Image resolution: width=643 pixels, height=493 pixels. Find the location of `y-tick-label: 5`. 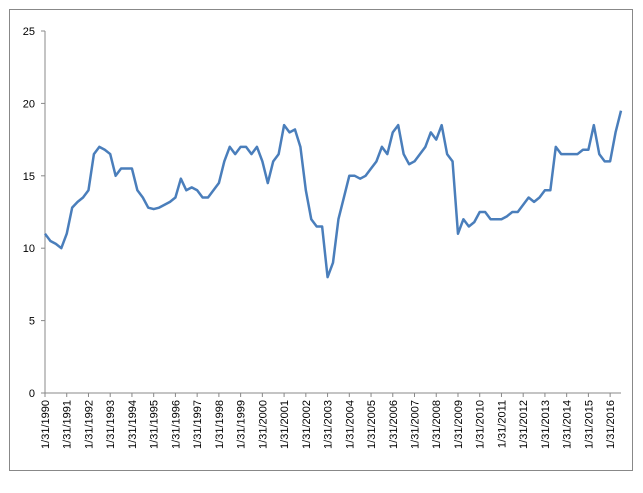

y-tick-label: 5 is located at coordinates (32, 322).